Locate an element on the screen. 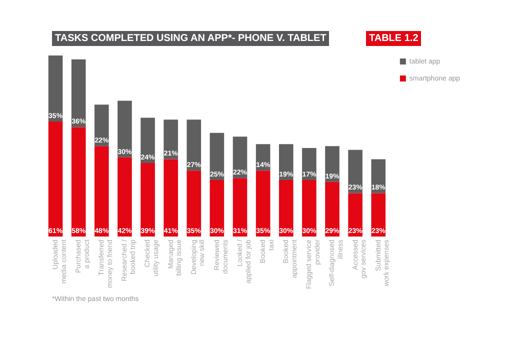 The height and width of the screenshot is (340, 510). chart-title: TASKS COMPLETED USING AN APP*- PHONE V. TABLET is located at coordinates (191, 38).